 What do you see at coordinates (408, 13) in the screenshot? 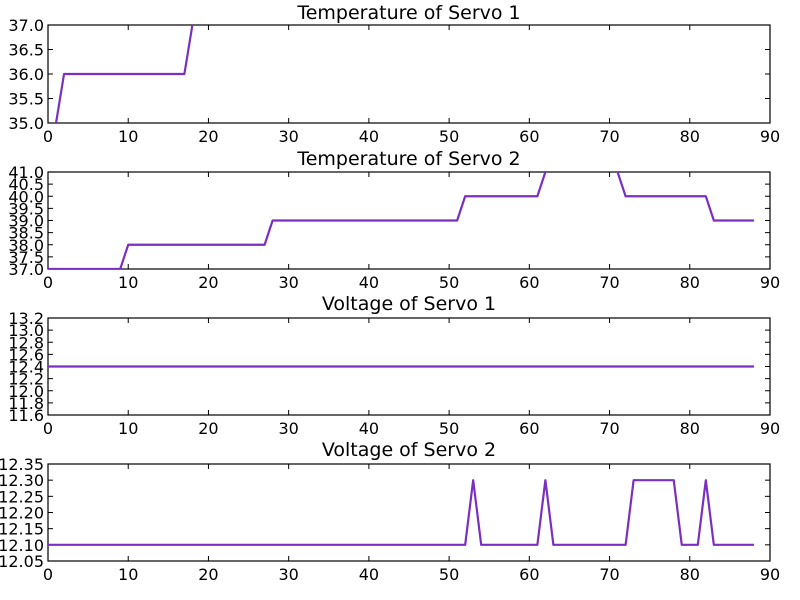
I see `chart-title: Temperature of Servo 1` at bounding box center [408, 13].